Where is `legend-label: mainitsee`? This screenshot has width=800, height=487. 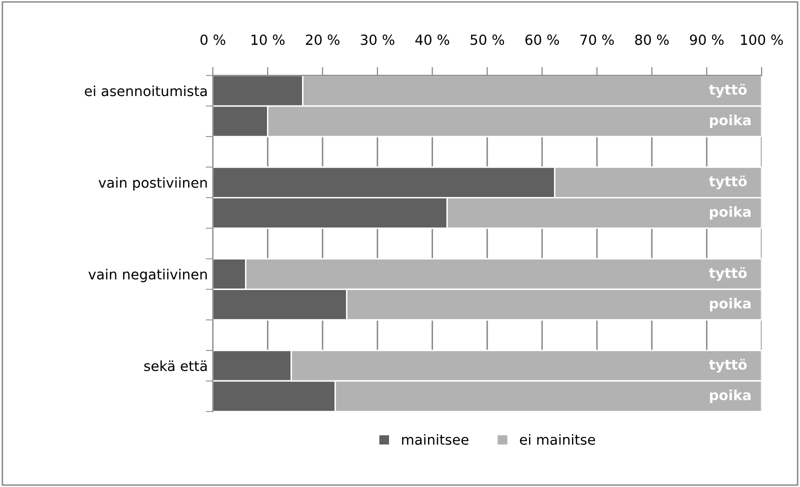 legend-label: mainitsee is located at coordinates (435, 439).